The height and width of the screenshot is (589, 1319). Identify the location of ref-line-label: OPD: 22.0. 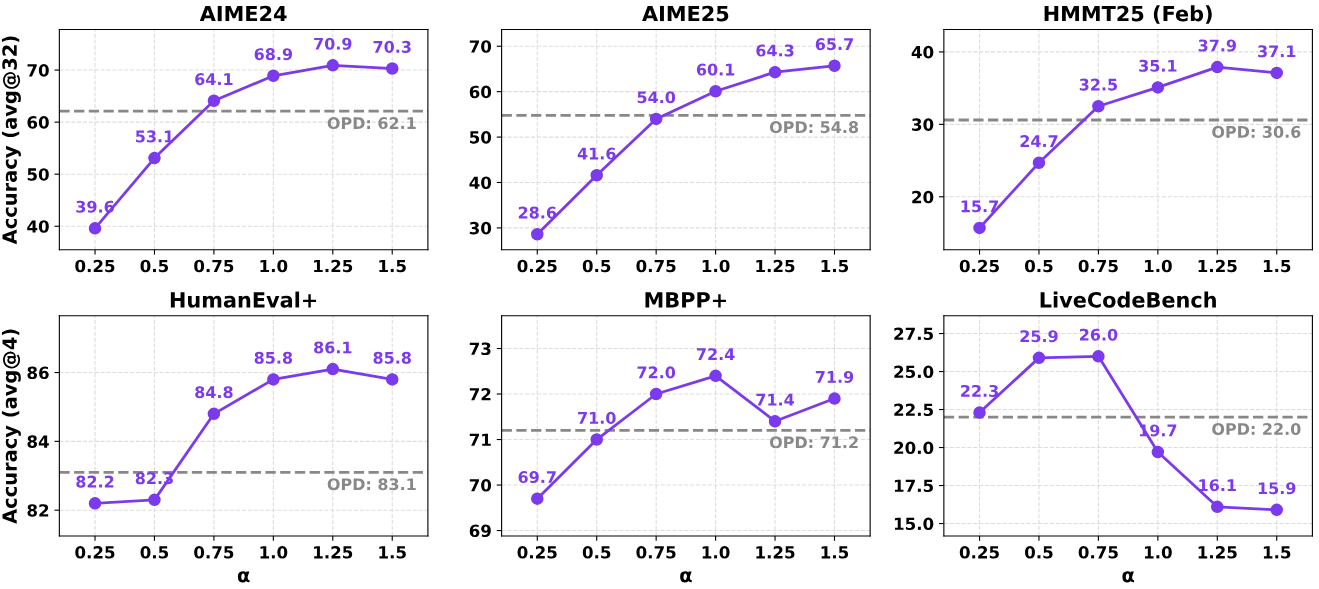
(1256, 429).